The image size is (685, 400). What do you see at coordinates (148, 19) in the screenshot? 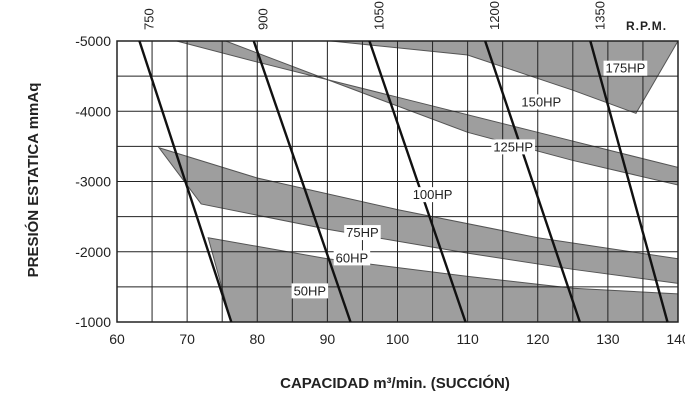
I see `rpm-label-750: 750` at bounding box center [148, 19].